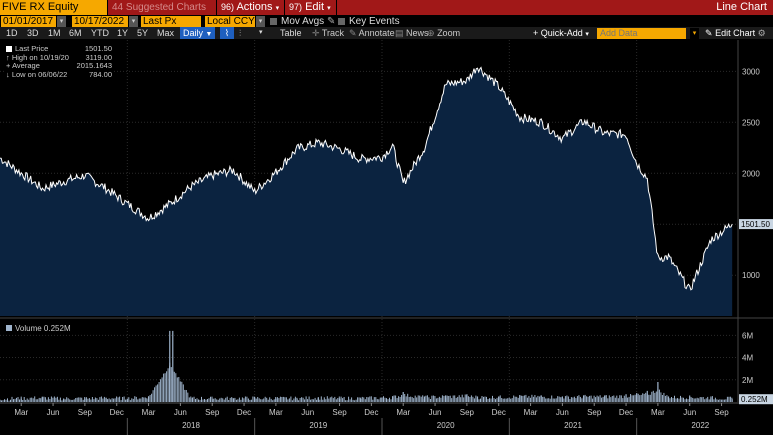  I want to click on ticker-field: FIVE RX Equity, so click(53, 7).